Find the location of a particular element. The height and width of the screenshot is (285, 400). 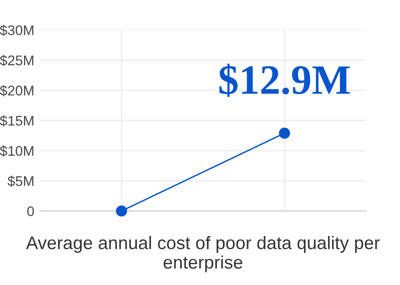

data-label: $12.9M is located at coordinates (284, 80).